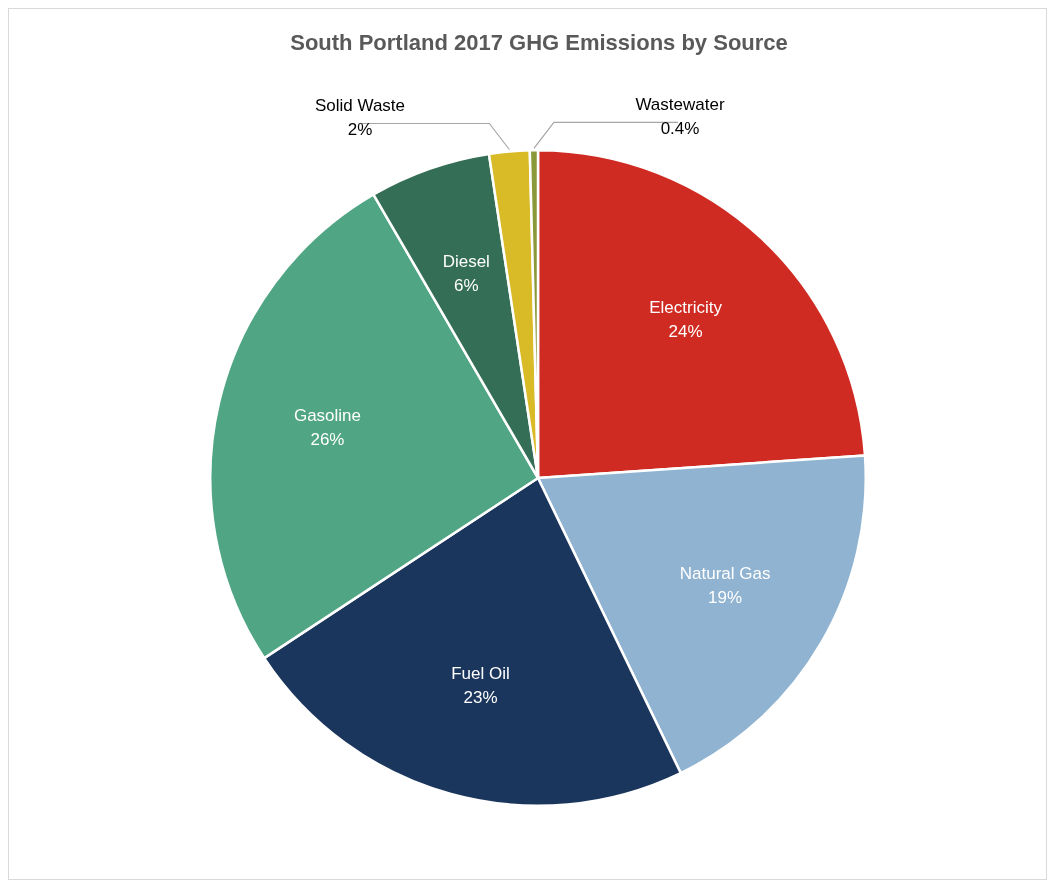 The height and width of the screenshot is (888, 1055). I want to click on data-label: 6%, so click(466, 285).